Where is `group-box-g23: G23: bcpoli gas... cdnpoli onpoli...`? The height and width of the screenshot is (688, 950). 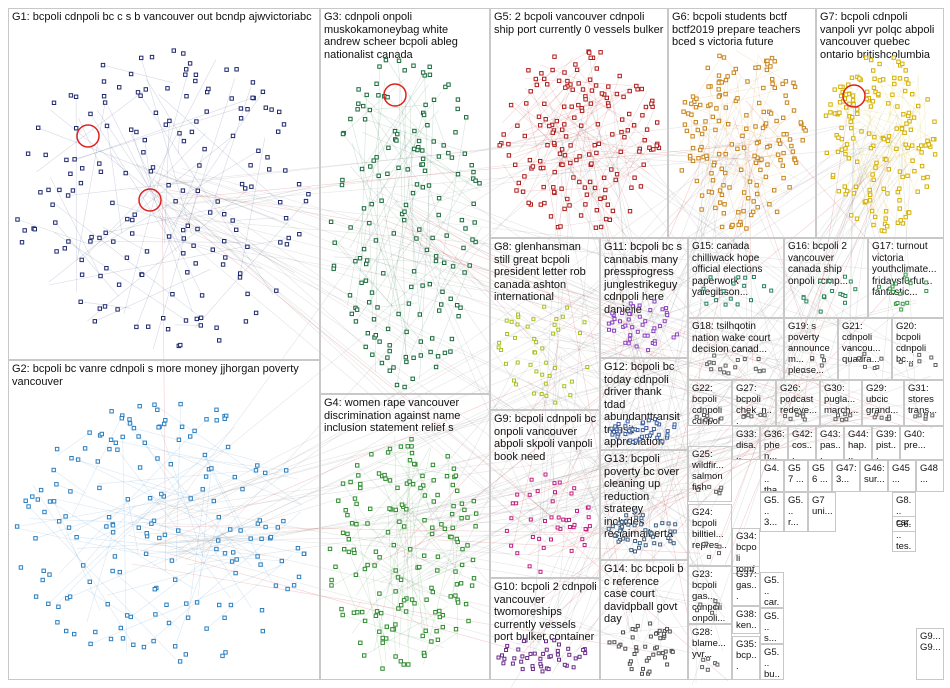 group-box-g23: G23: bcpoli gas... cdnpoli onpoli... is located at coordinates (710, 595).